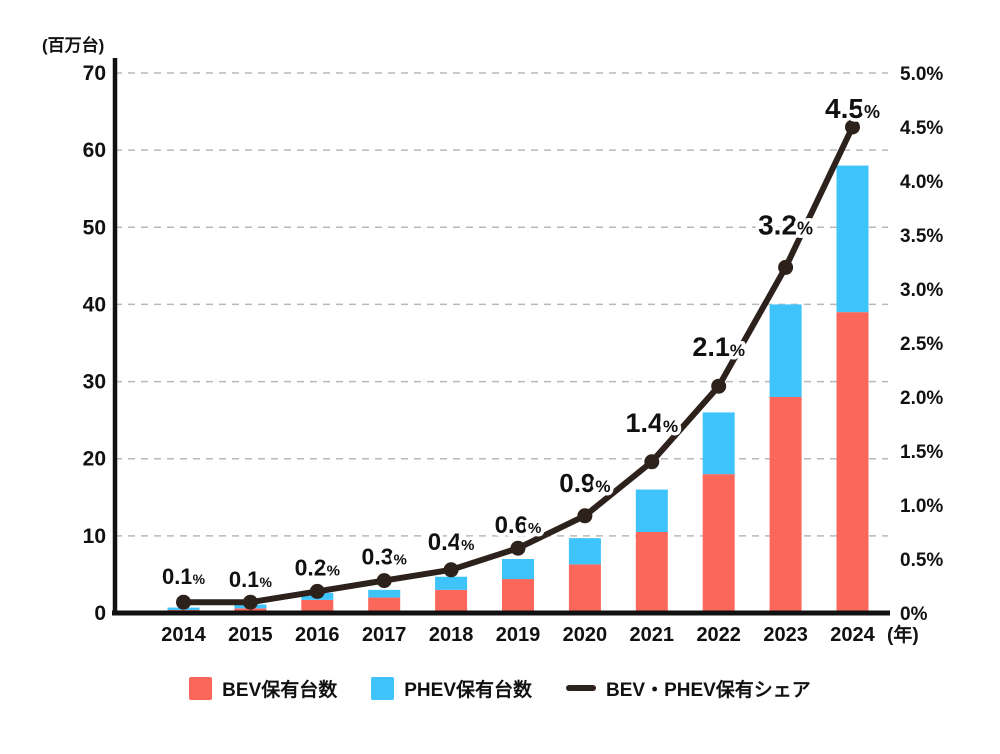 The width and height of the screenshot is (1000, 754). Describe the element at coordinates (581, 688) in the screenshot. I see `legend-line-swatch` at that location.